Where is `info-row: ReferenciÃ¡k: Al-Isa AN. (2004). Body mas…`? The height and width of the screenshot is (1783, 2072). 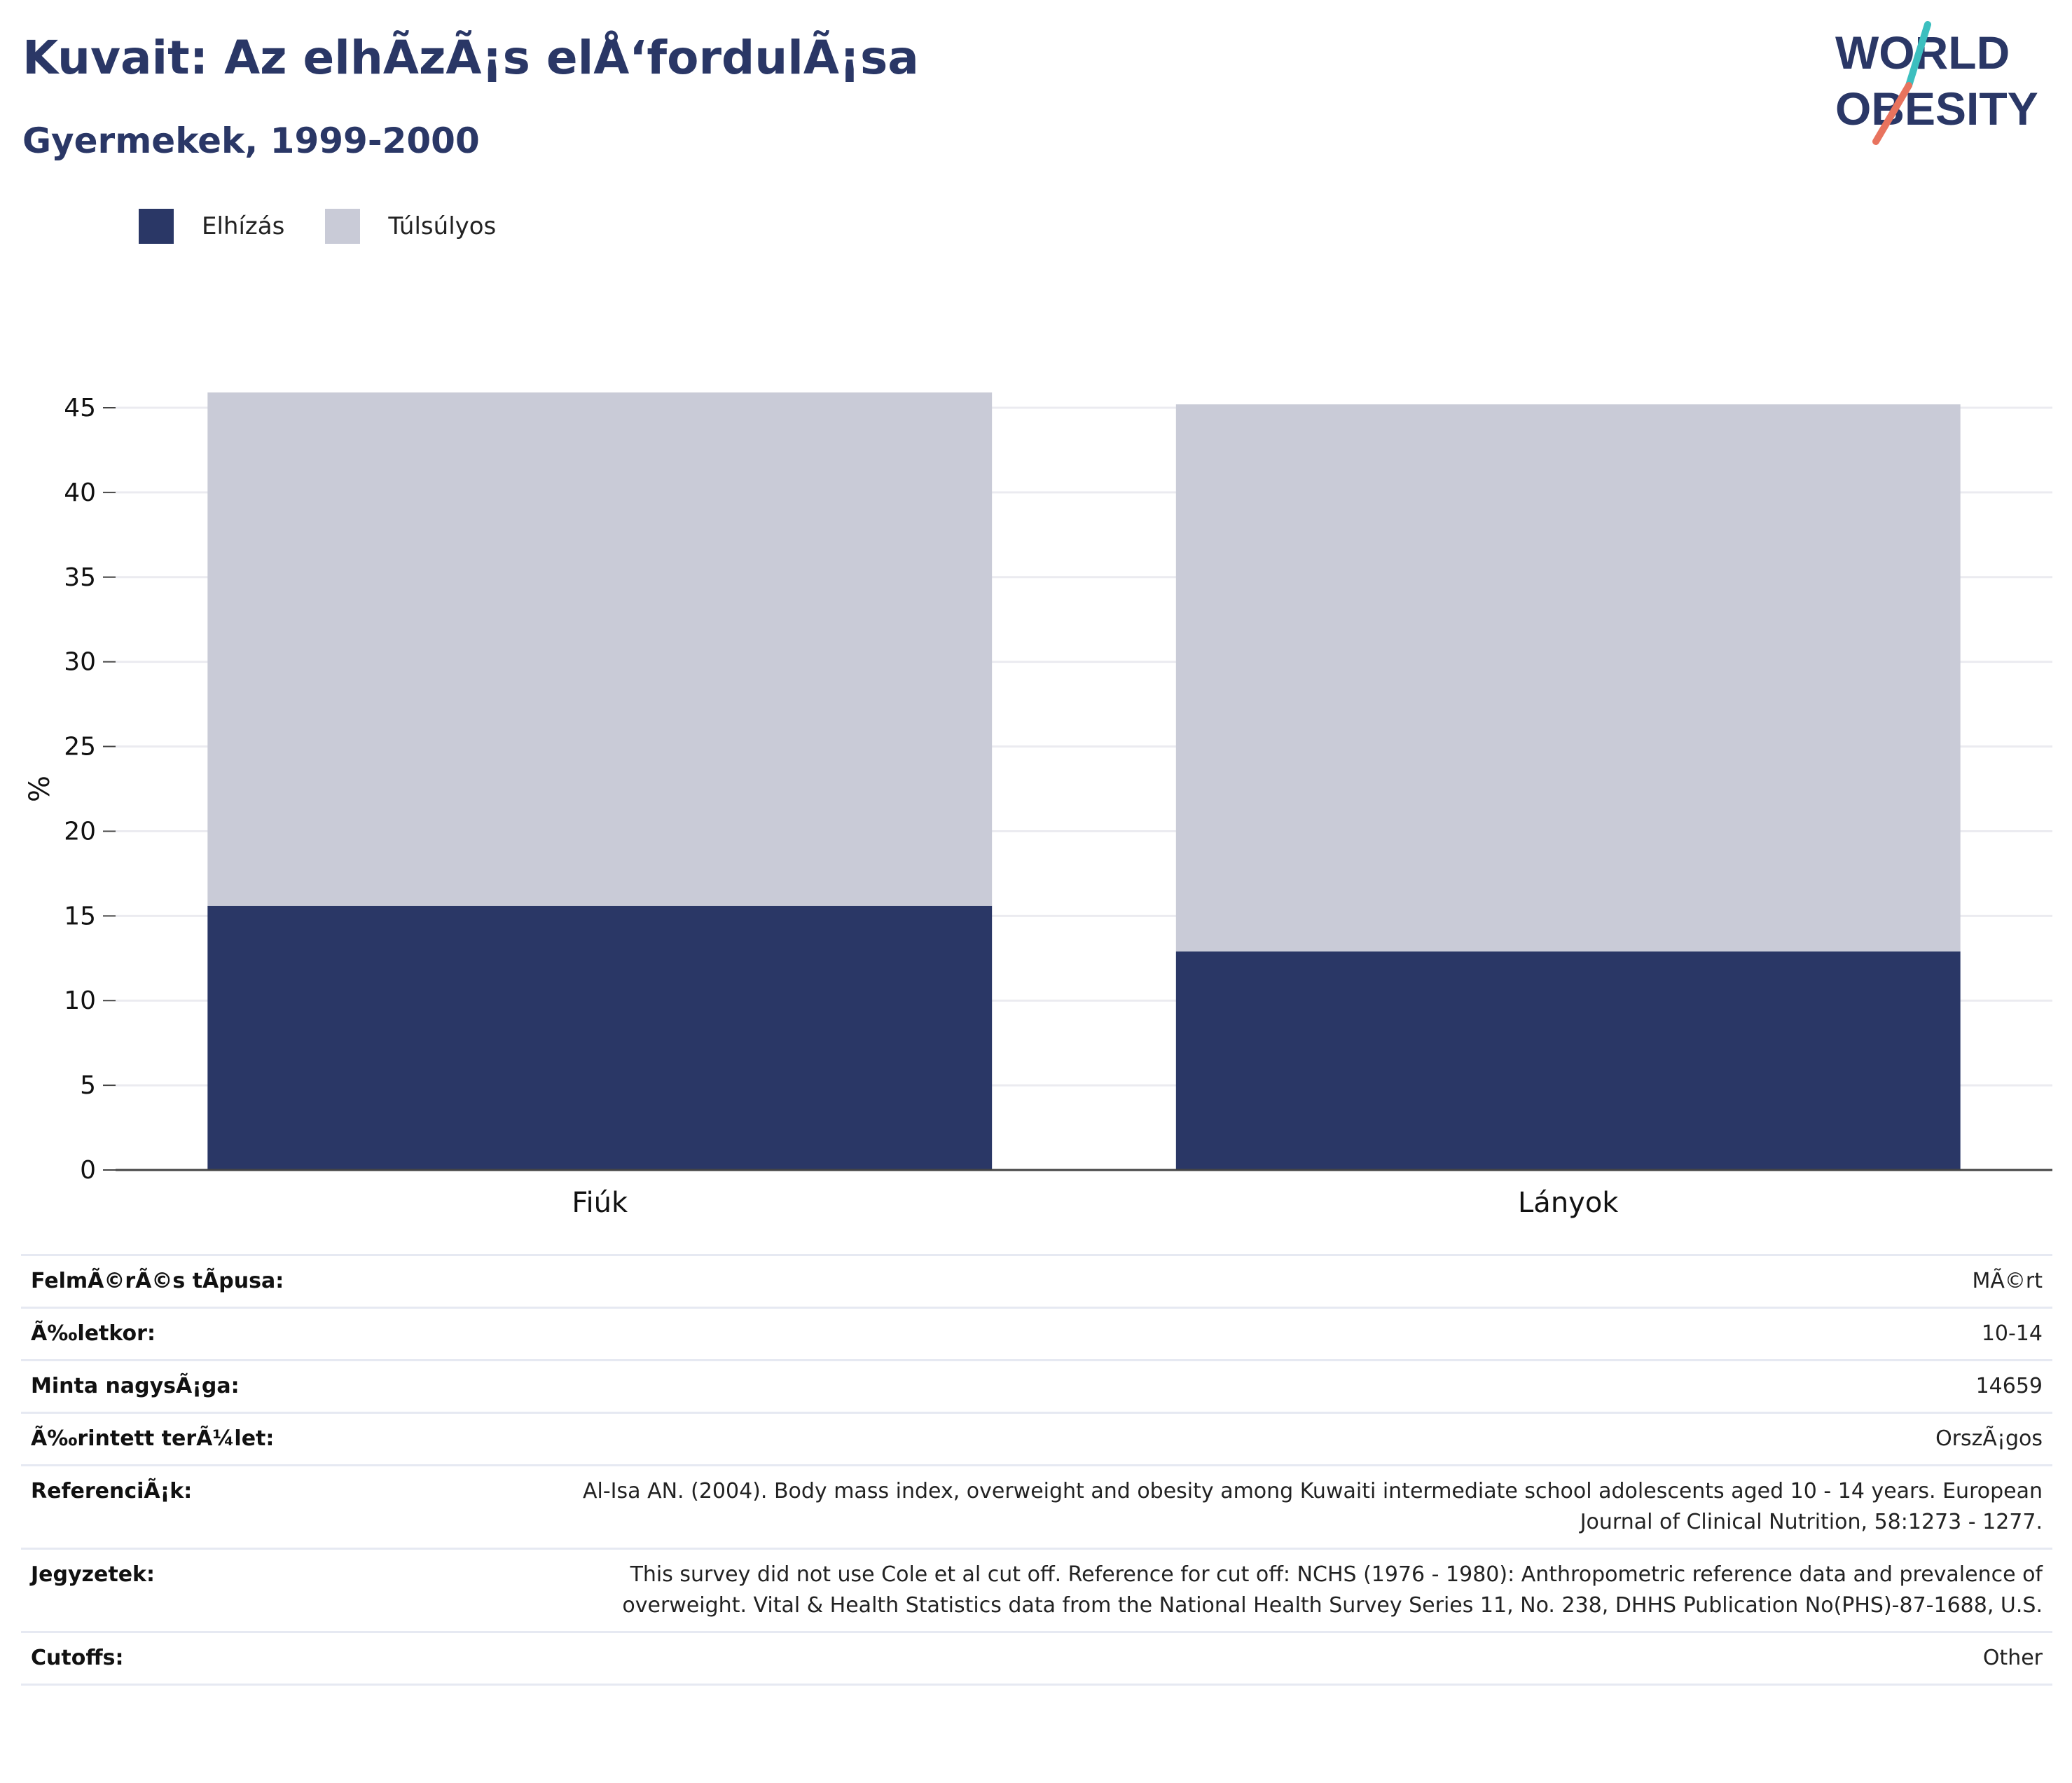
info-row: ReferenciÃ¡k: Al-Isa AN. (2004). Body mas… is located at coordinates (1037, 1506).